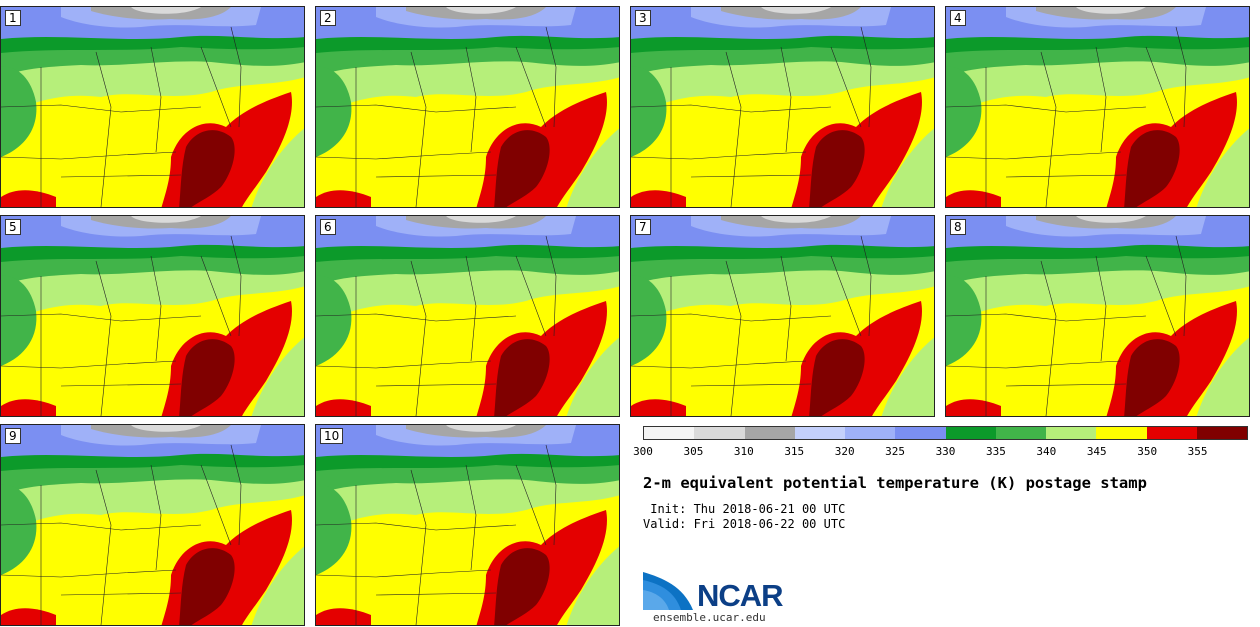 The image size is (1260, 627). What do you see at coordinates (744, 509) in the screenshot?
I see `init-time: Init: Thu 2018-06-21 00 UTC` at bounding box center [744, 509].